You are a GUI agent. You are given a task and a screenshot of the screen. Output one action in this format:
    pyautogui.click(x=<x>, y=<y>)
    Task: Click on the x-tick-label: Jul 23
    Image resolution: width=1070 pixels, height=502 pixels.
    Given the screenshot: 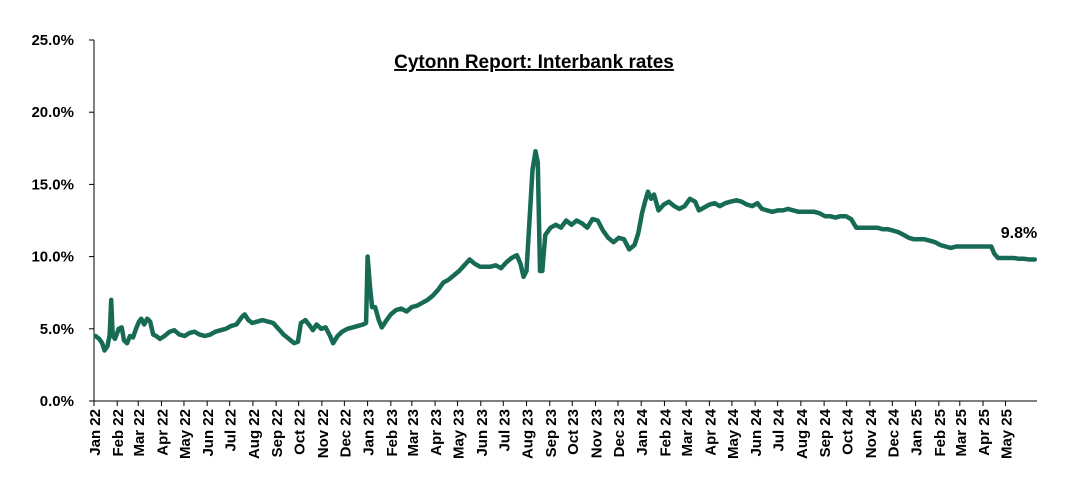 What is the action you would take?
    pyautogui.click(x=504, y=430)
    